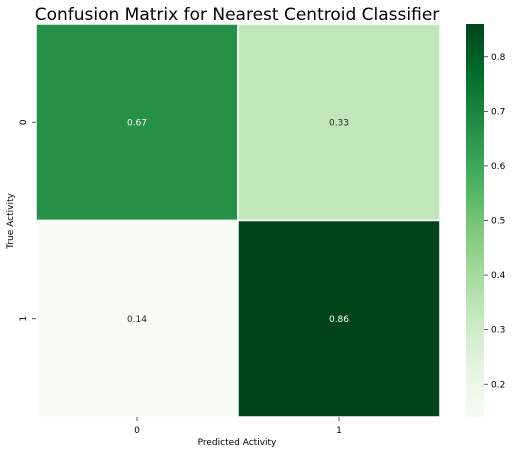 The image size is (512, 454). What do you see at coordinates (339, 431) in the screenshot?
I see `x-tick-label-1: 1` at bounding box center [339, 431].